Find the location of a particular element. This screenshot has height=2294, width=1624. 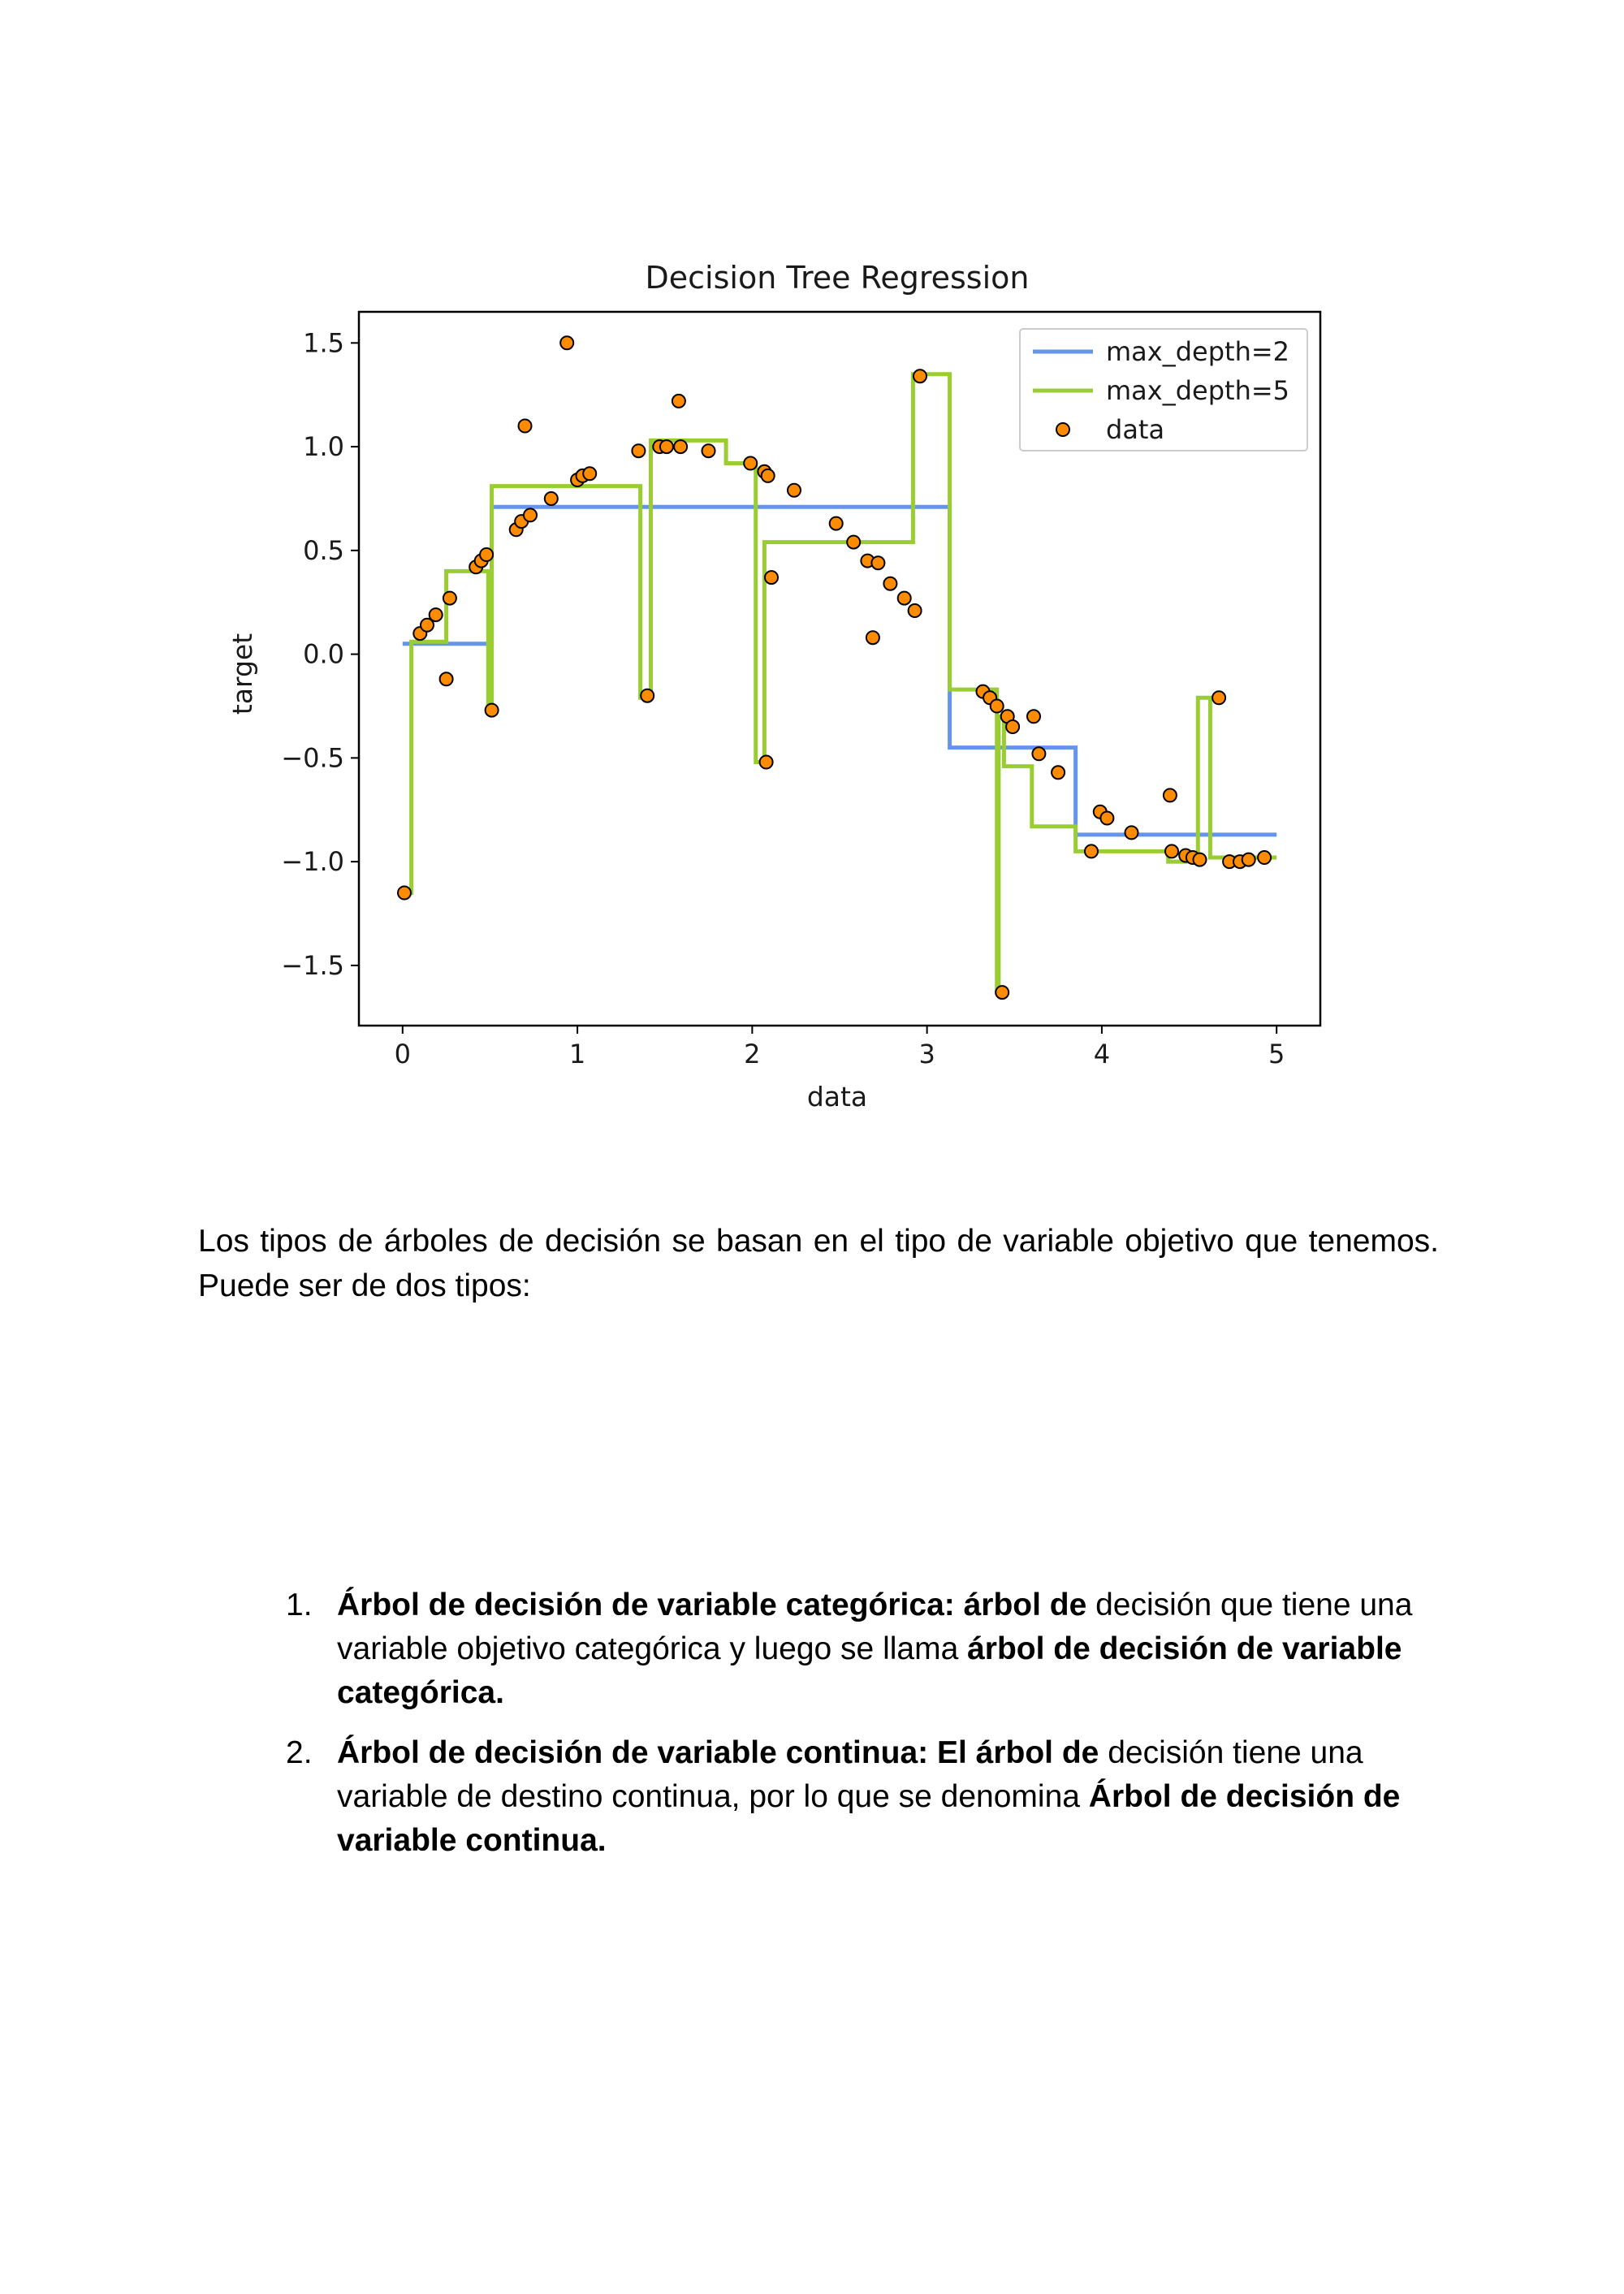

list-bold-term: Árbol de decisión de variable continua. is located at coordinates (869, 1818).